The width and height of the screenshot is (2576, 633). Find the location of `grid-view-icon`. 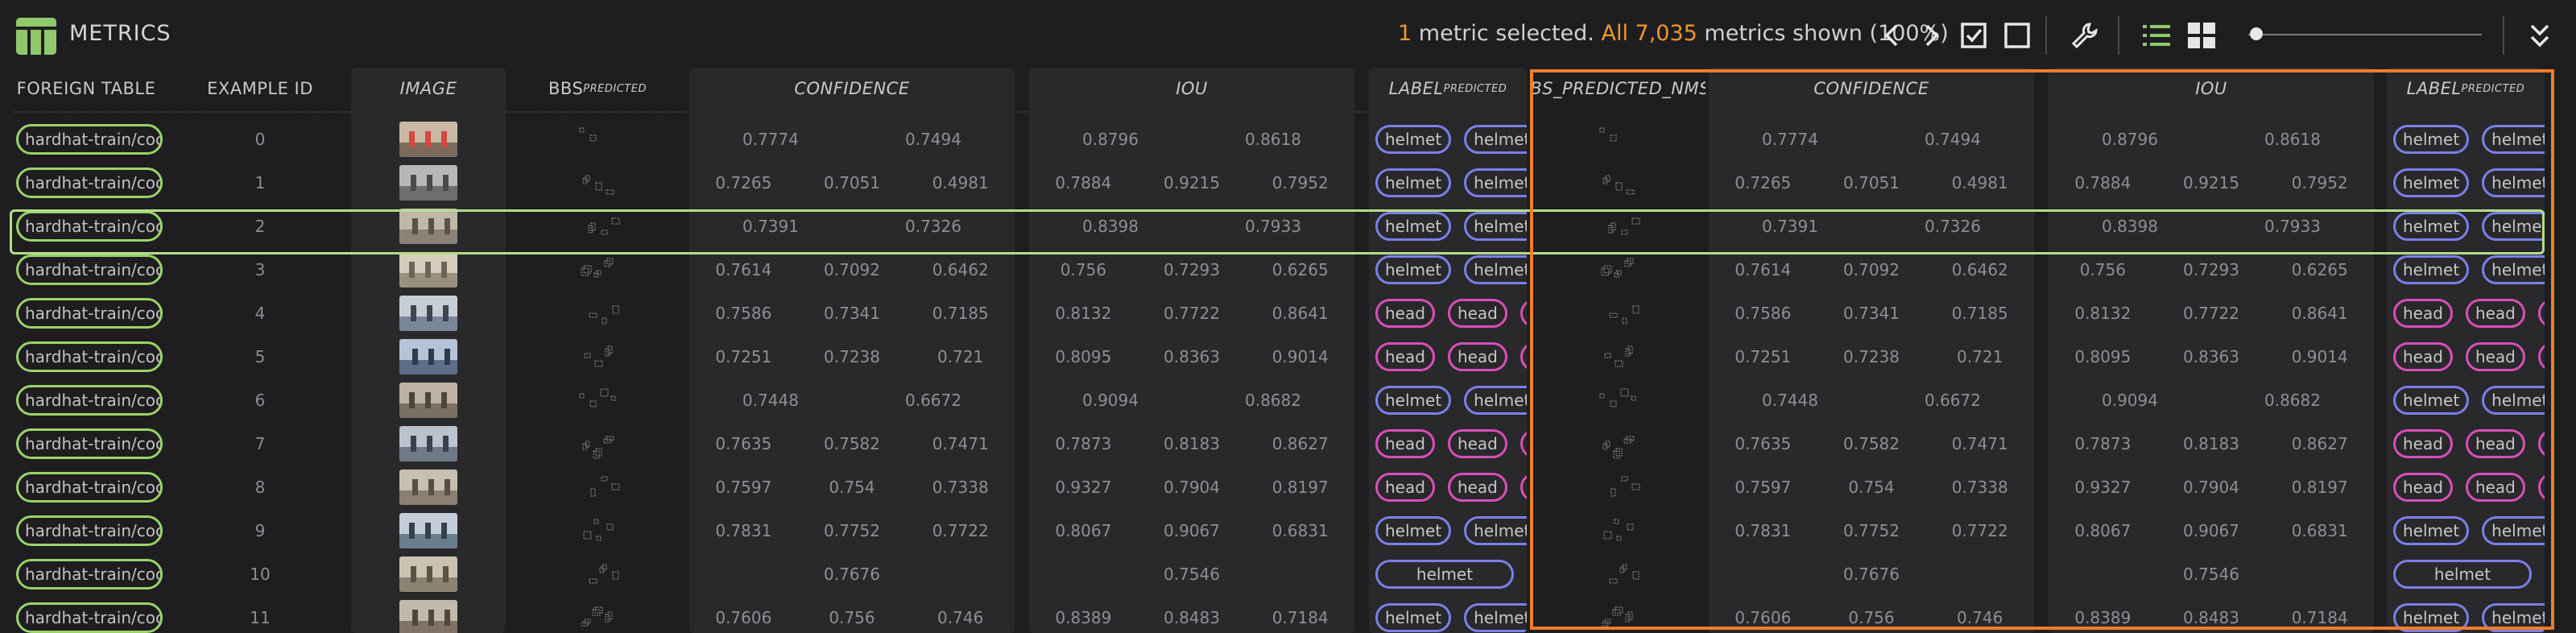

grid-view-icon is located at coordinates (2202, 35).